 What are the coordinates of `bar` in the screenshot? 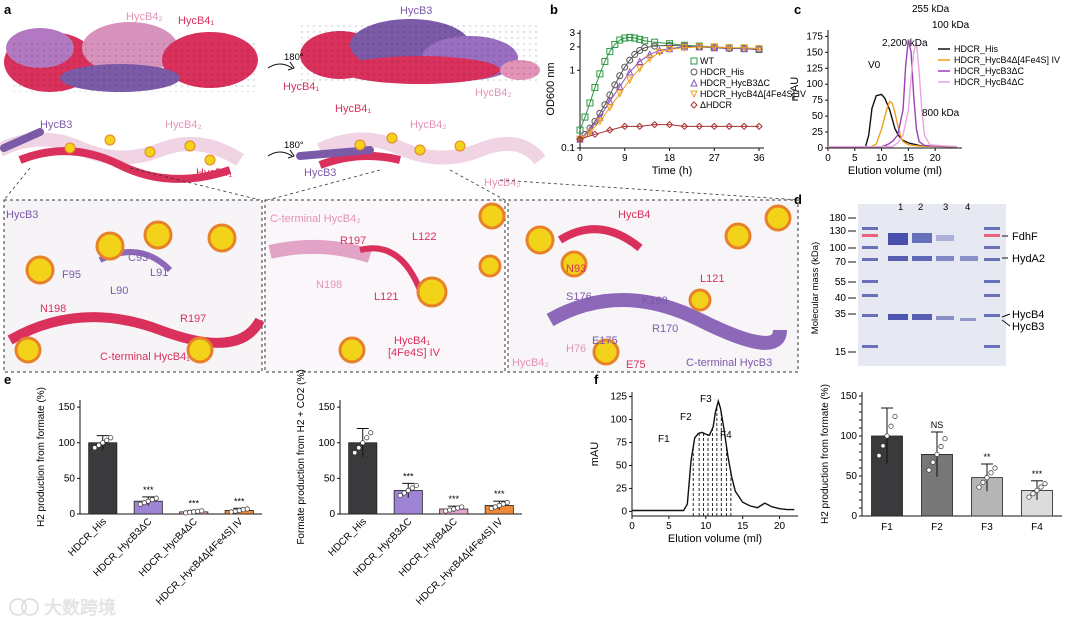 It's located at (103, 478).